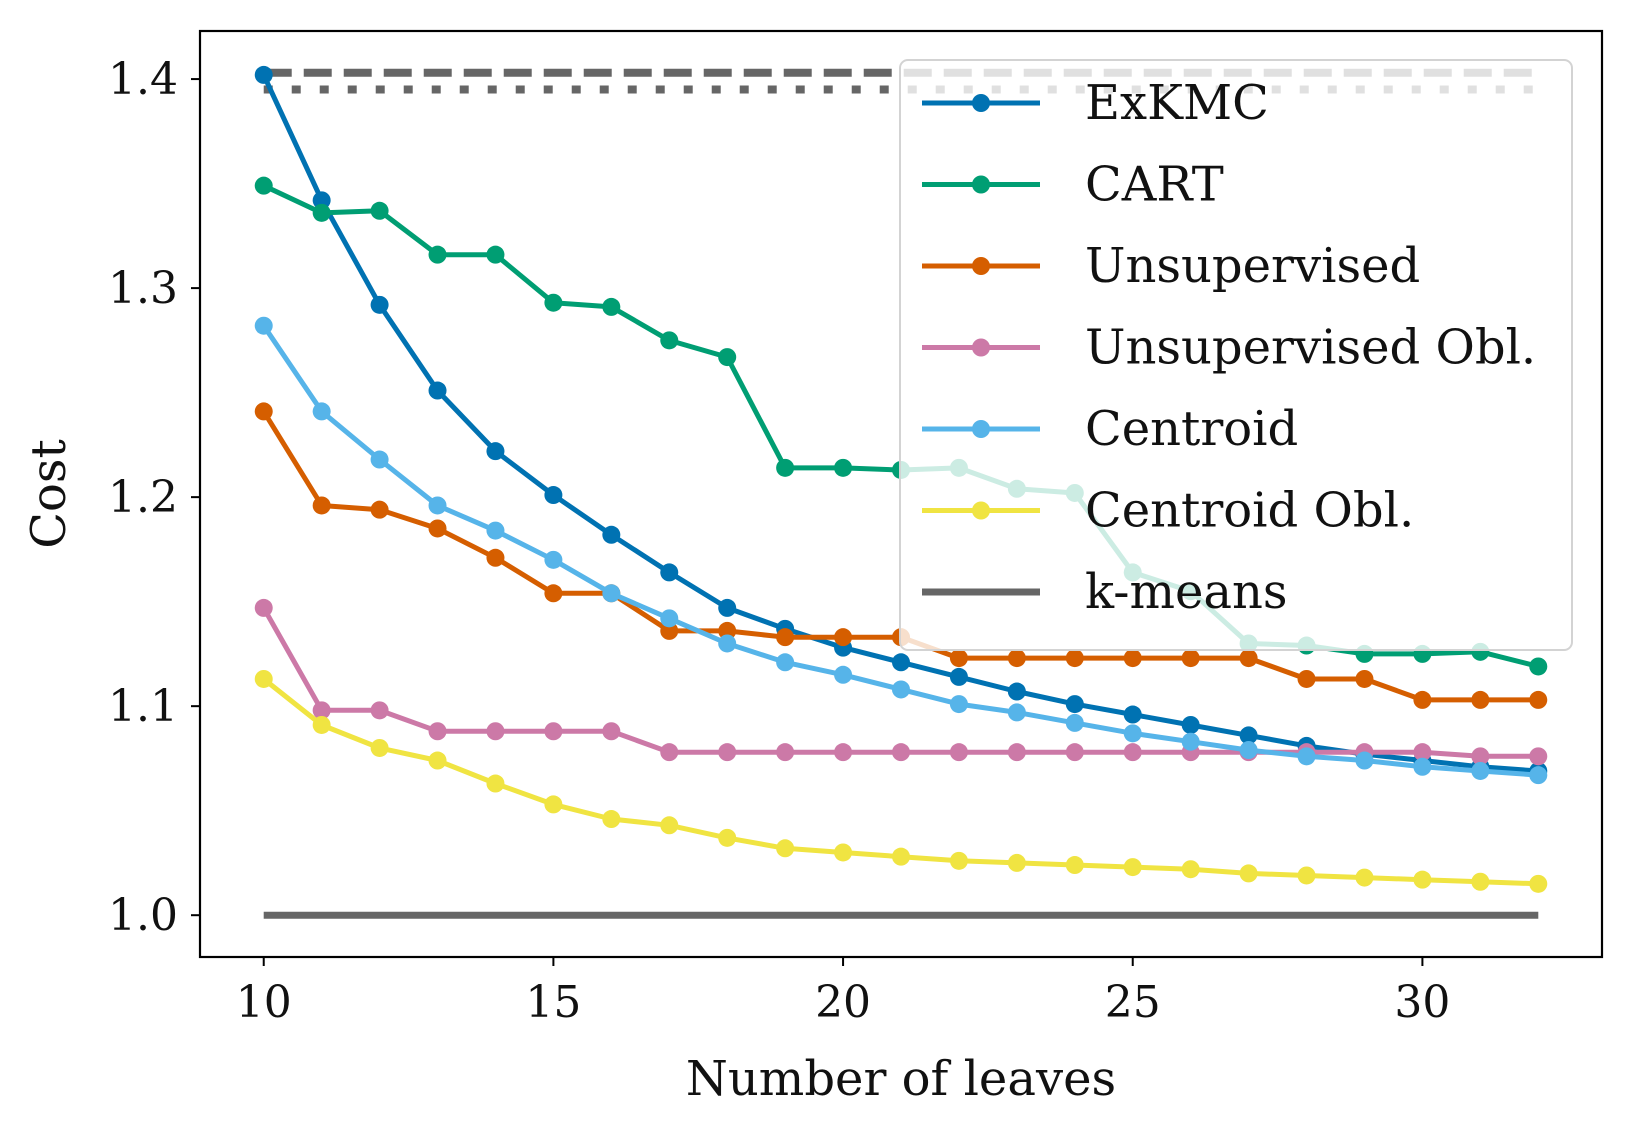 The height and width of the screenshot is (1133, 1625). What do you see at coordinates (1191, 429) in the screenshot?
I see `legend-label: Centroid` at bounding box center [1191, 429].